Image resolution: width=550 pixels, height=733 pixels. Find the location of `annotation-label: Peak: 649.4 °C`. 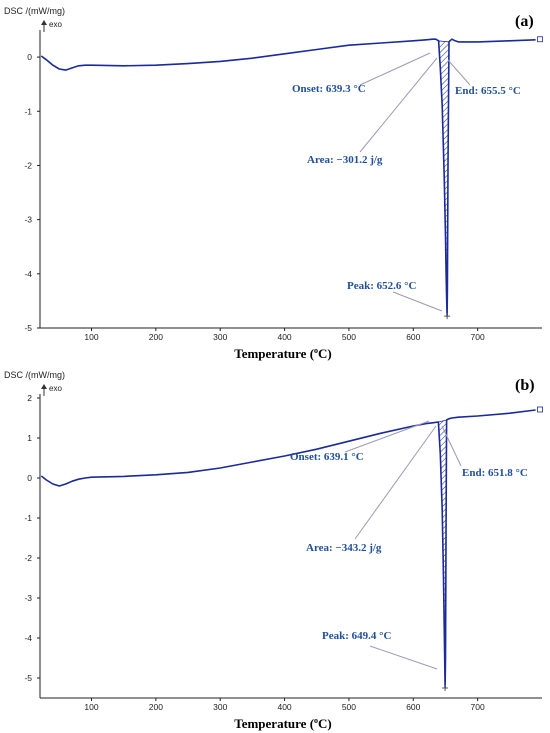

annotation-label: Peak: 649.4 °C is located at coordinates (357, 636).